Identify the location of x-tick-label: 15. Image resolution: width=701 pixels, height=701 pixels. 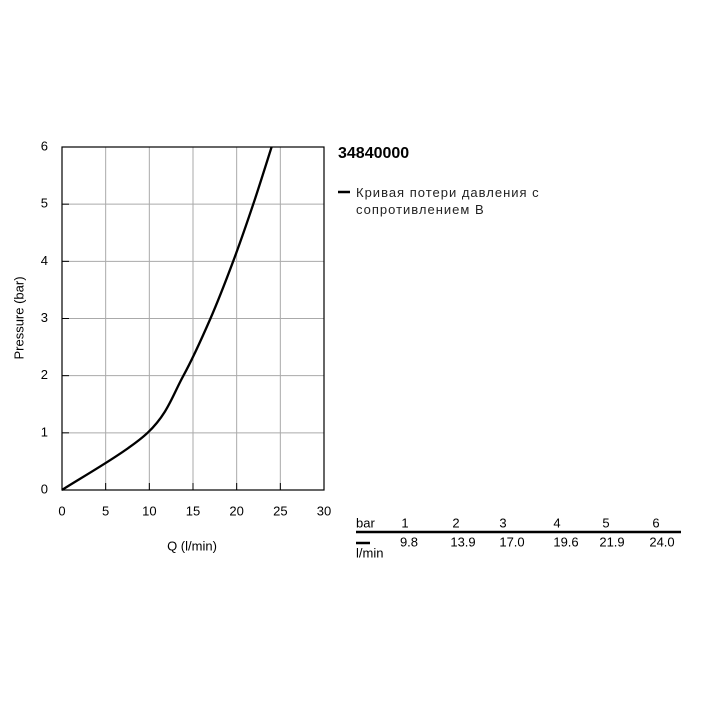
(193, 510).